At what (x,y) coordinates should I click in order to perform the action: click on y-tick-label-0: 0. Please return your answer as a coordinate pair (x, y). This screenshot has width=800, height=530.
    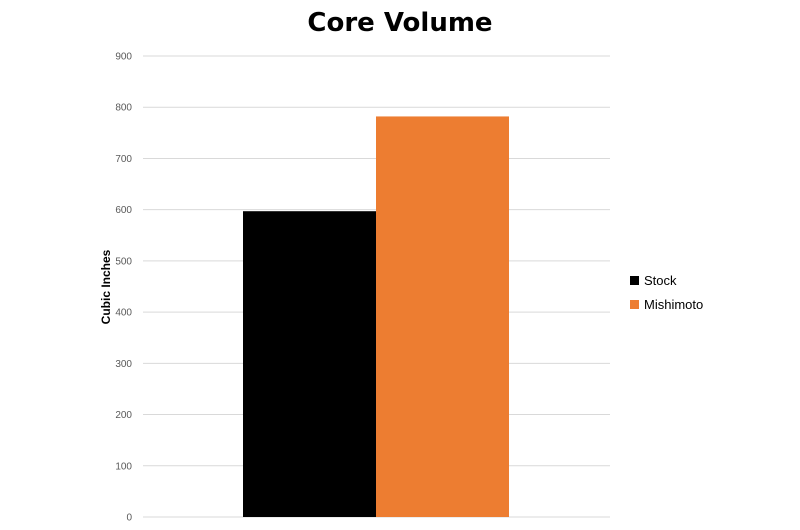
    Looking at the image, I should click on (129, 518).